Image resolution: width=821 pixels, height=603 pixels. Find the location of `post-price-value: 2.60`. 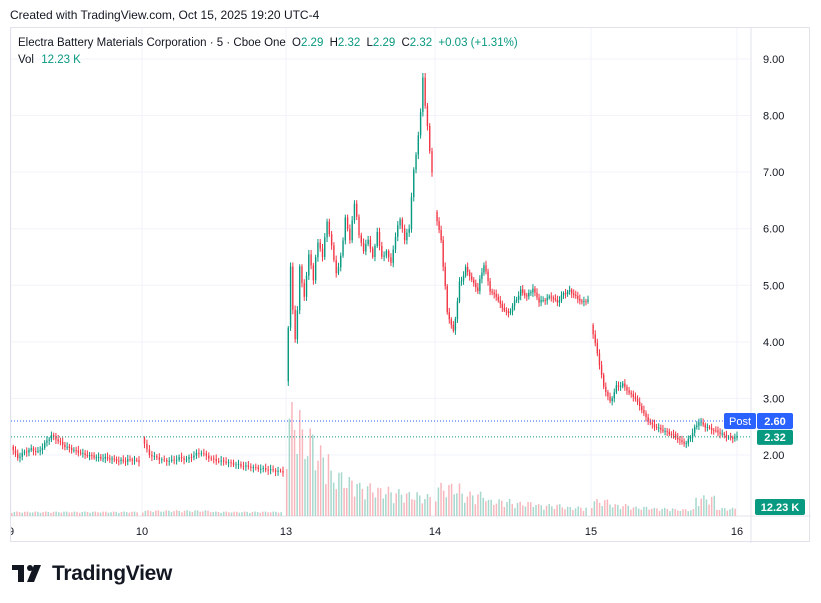

post-price-value: 2.60 is located at coordinates (774, 422).